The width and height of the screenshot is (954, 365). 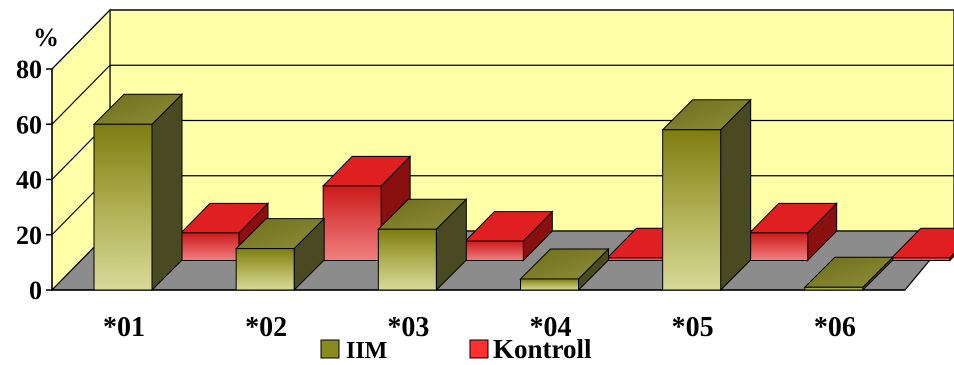 What do you see at coordinates (124, 327) in the screenshot?
I see `x-tick-label: *01` at bounding box center [124, 327].